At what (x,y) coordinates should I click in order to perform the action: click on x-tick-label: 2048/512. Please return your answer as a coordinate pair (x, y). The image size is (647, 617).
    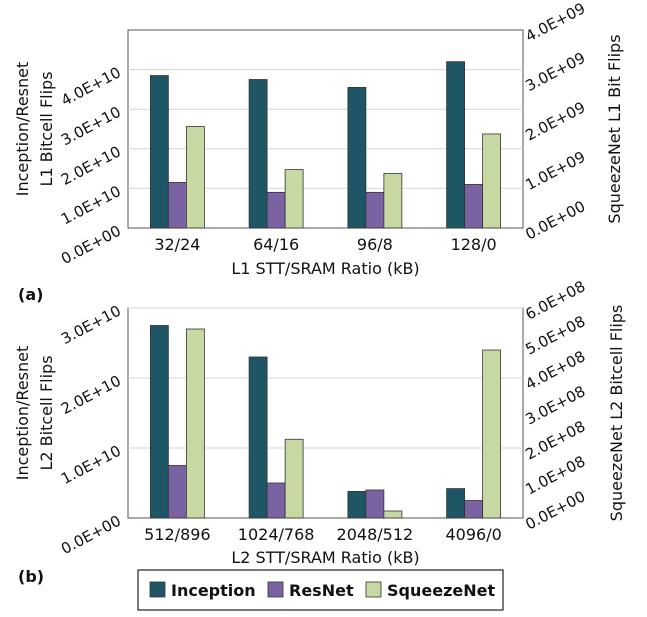
    Looking at the image, I should click on (375, 534).